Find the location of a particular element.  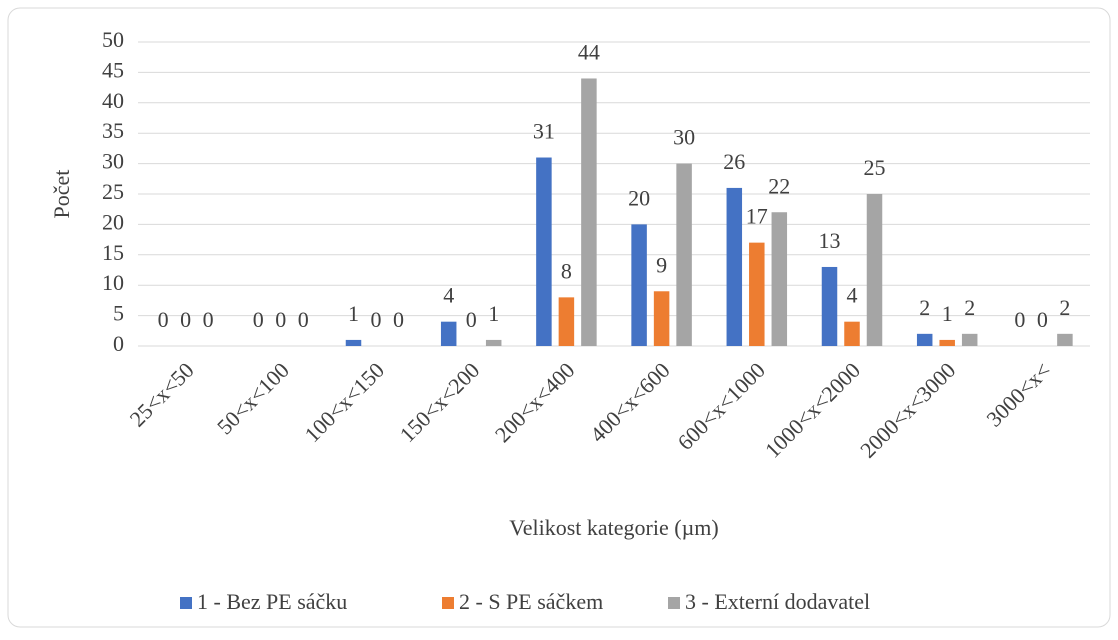

y-tick-label: 0 is located at coordinates (118, 343).